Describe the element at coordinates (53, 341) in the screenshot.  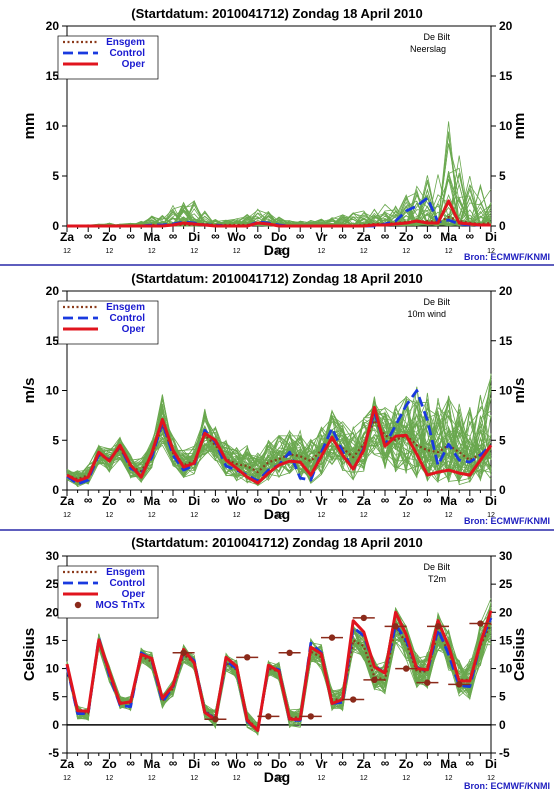
I see `y-tick-label-left: 15` at that location.